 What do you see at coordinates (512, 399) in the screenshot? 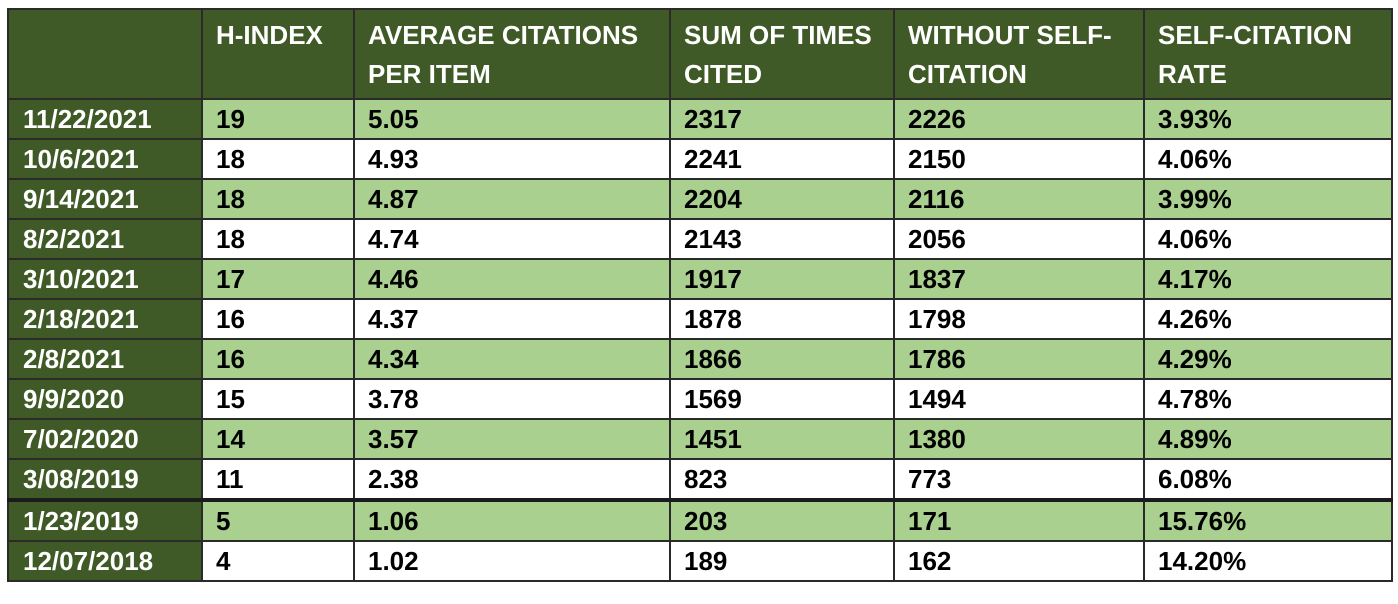
I see `average-citations-cell: 3.78` at bounding box center [512, 399].